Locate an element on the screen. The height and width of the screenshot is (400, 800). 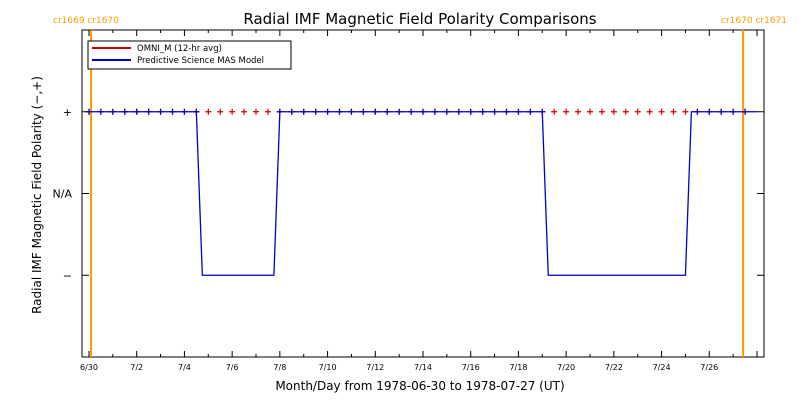
carrington-label-left: cr1669 cr1670 is located at coordinates (86, 21).